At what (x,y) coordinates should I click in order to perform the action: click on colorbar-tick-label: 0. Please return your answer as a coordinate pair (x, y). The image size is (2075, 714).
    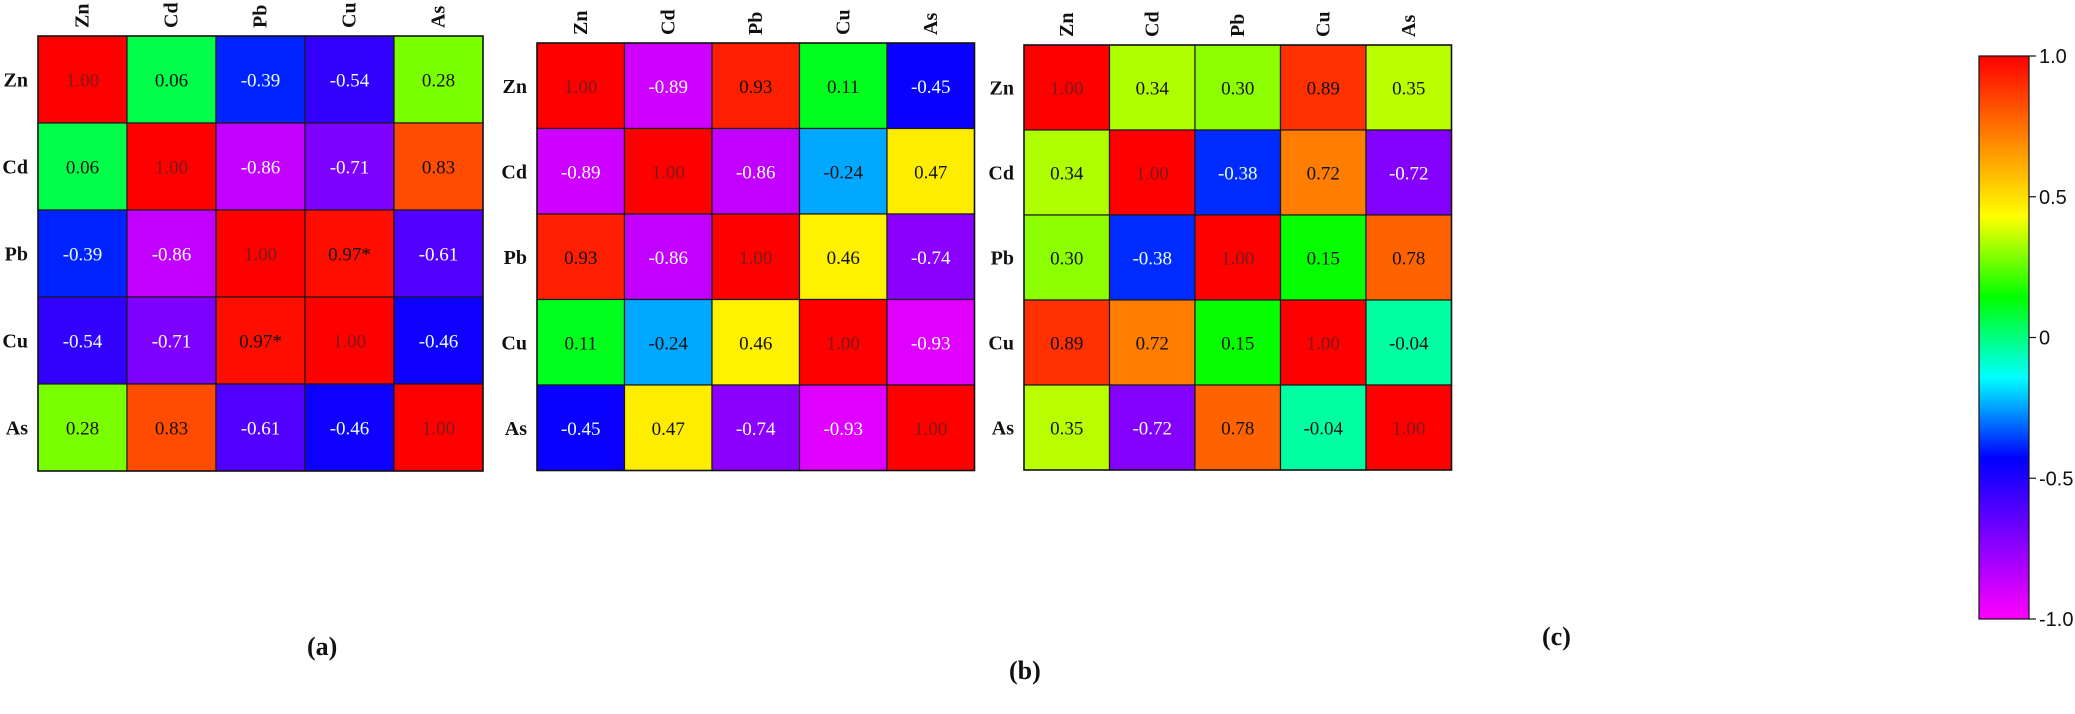
    Looking at the image, I should click on (2044, 339).